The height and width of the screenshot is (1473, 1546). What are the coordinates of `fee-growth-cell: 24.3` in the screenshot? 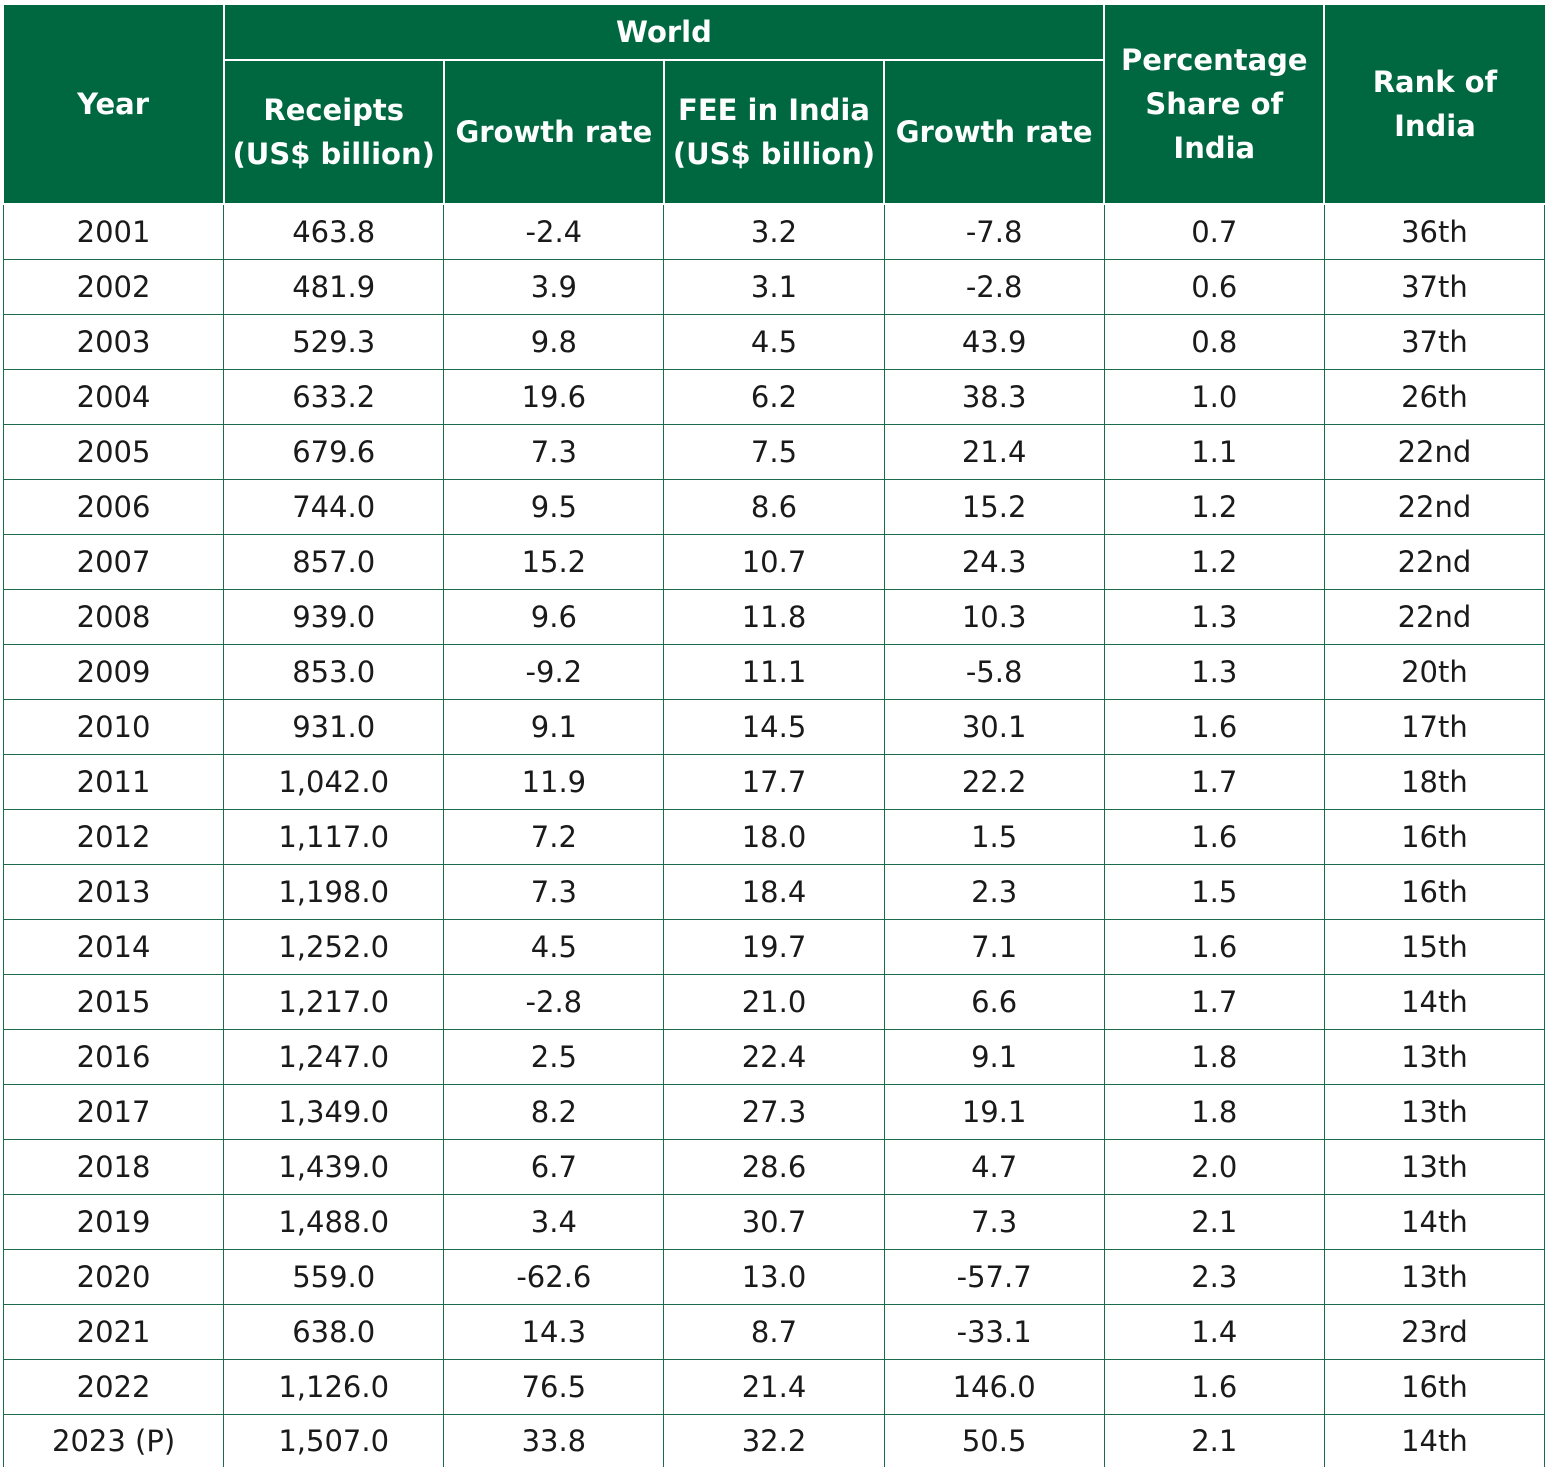 It's located at (994, 562).